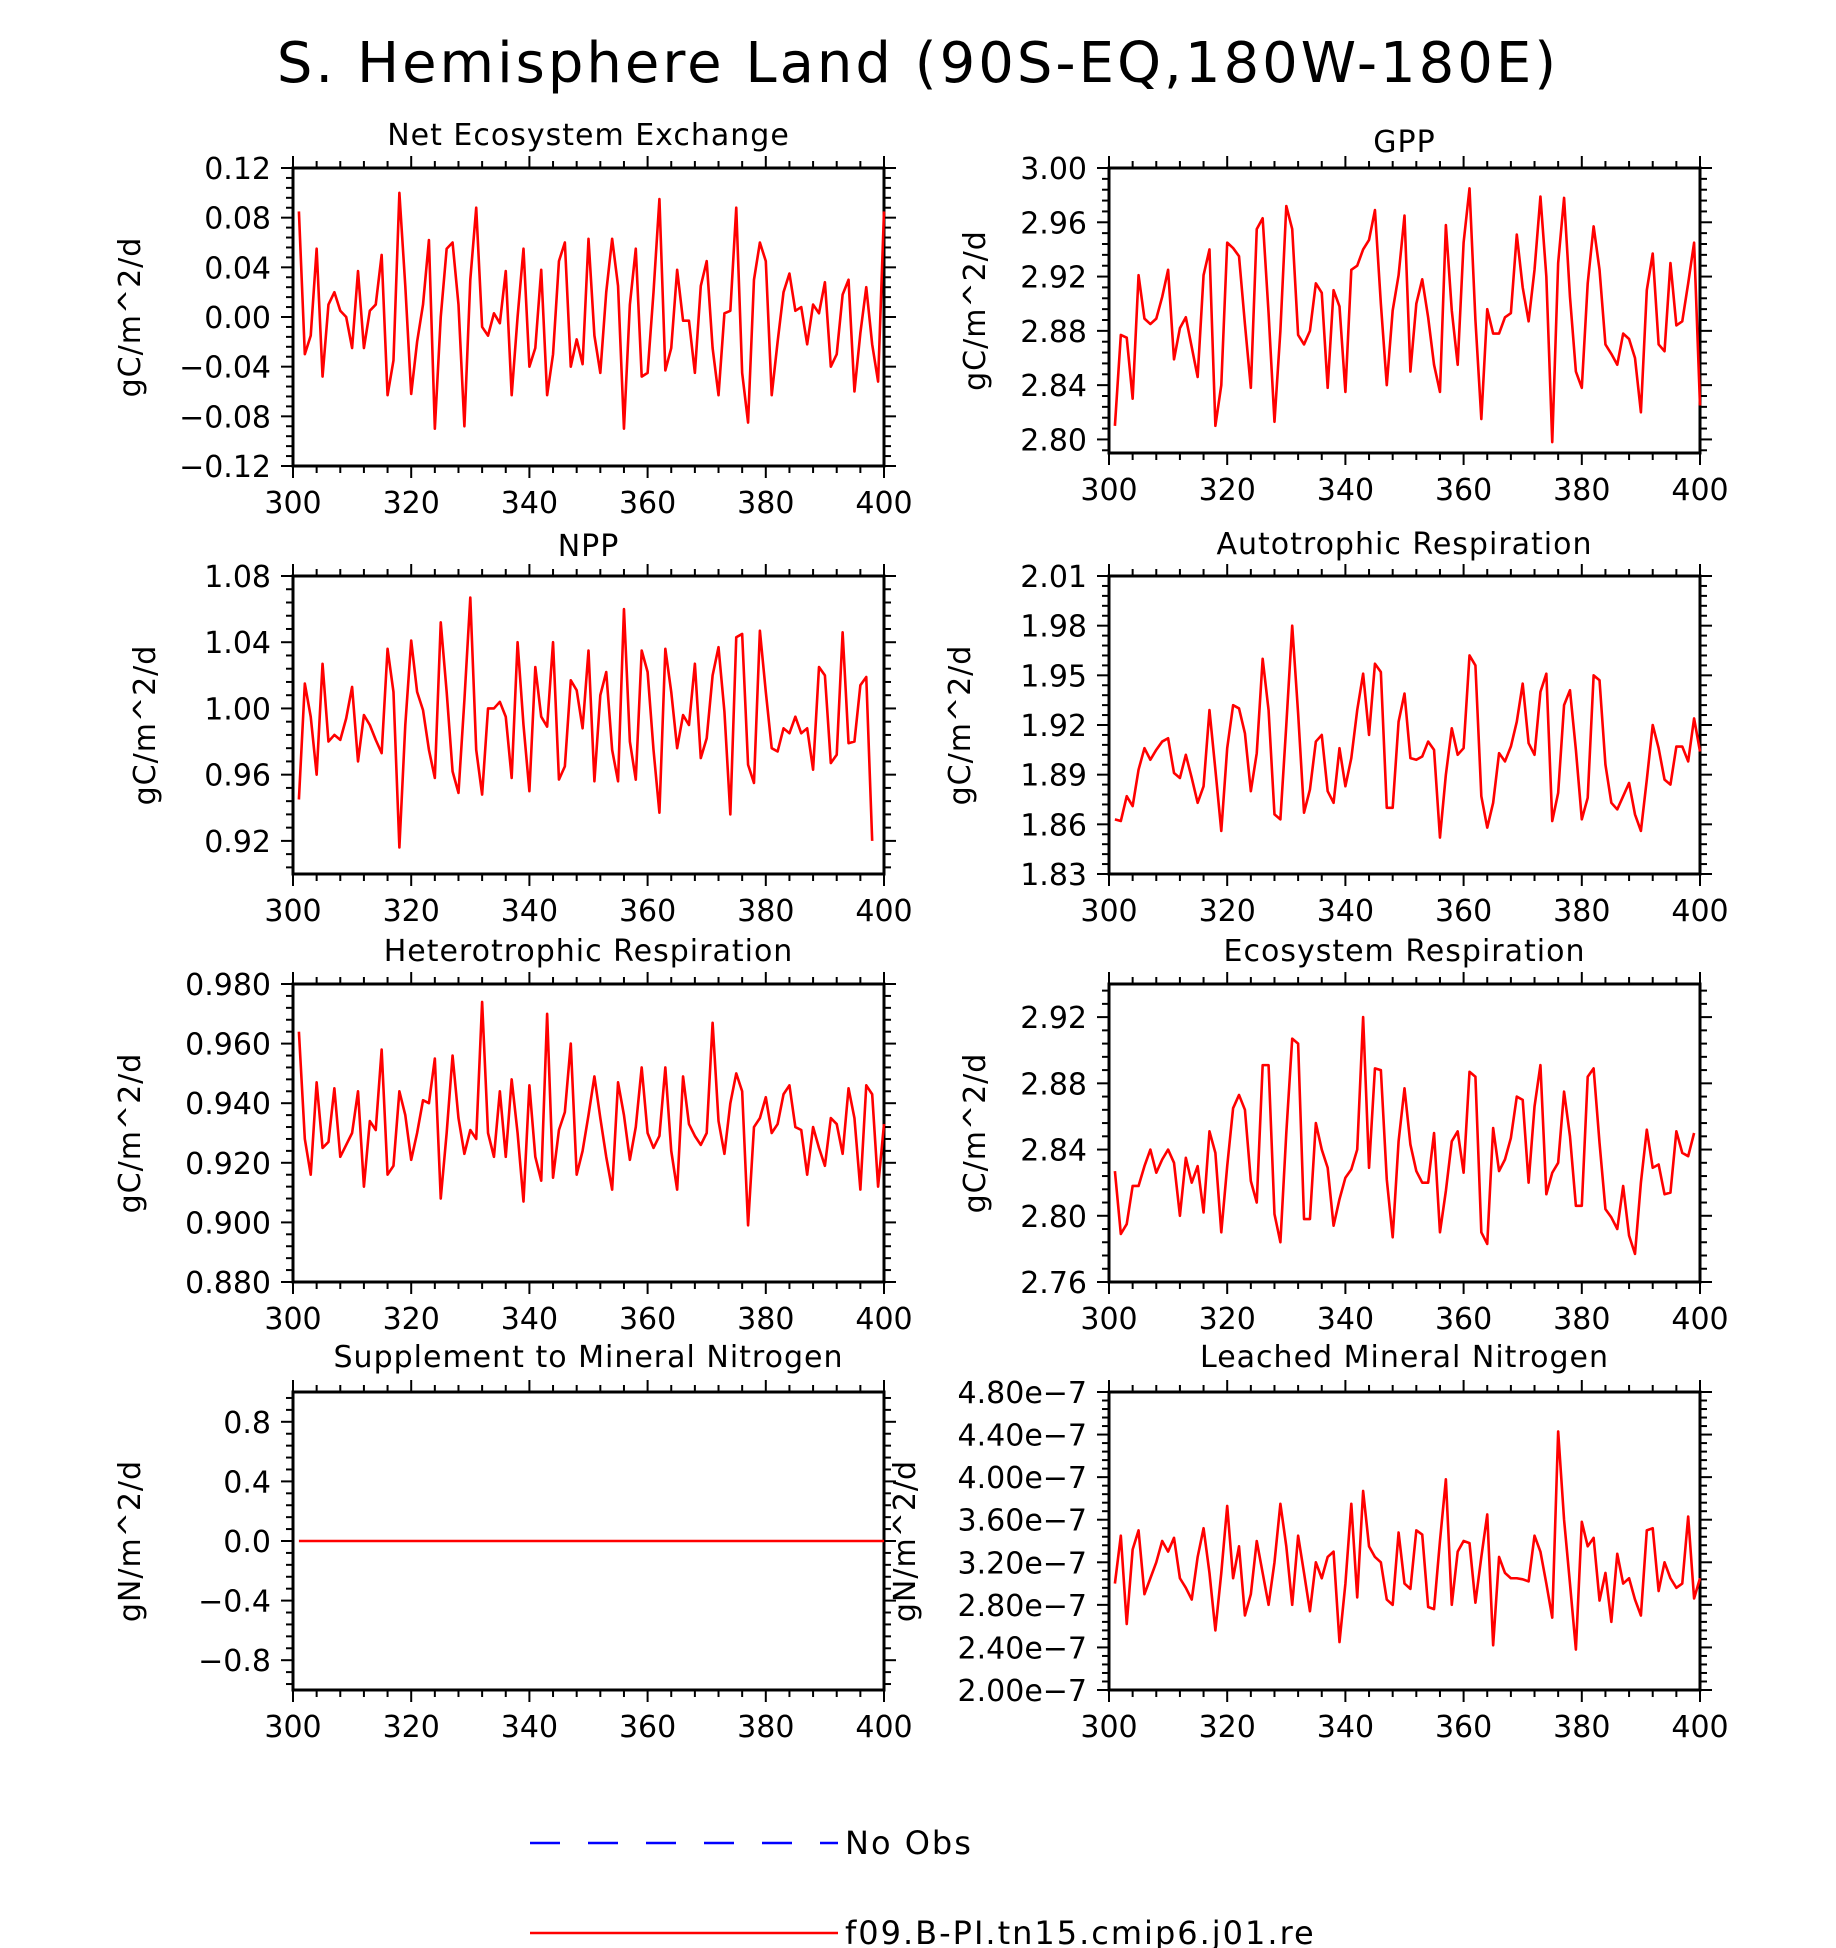 The width and height of the screenshot is (1836, 1948). I want to click on y-tick-label: 4.00e−7, so click(1022, 1478).